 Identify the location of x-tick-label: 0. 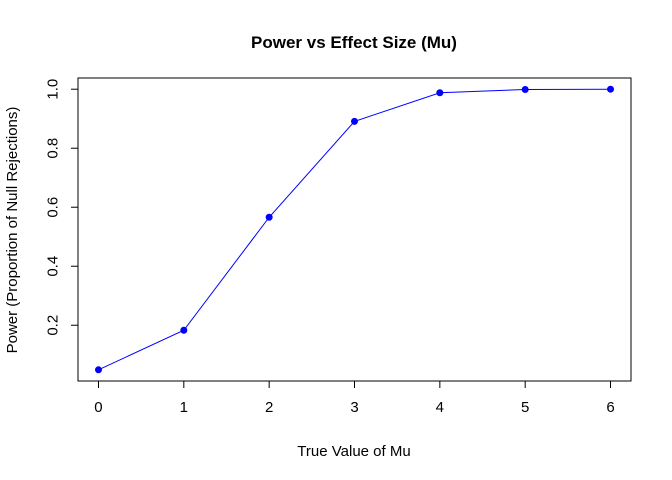
(98, 407).